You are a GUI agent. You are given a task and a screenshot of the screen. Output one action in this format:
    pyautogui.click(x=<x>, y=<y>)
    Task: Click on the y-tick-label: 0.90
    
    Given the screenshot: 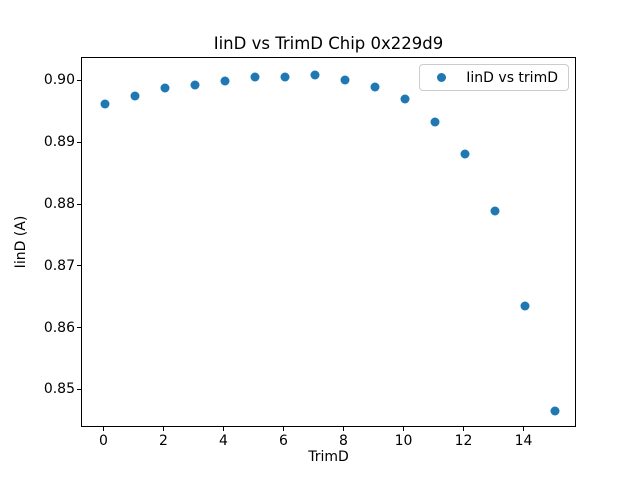 What is the action you would take?
    pyautogui.click(x=59, y=80)
    